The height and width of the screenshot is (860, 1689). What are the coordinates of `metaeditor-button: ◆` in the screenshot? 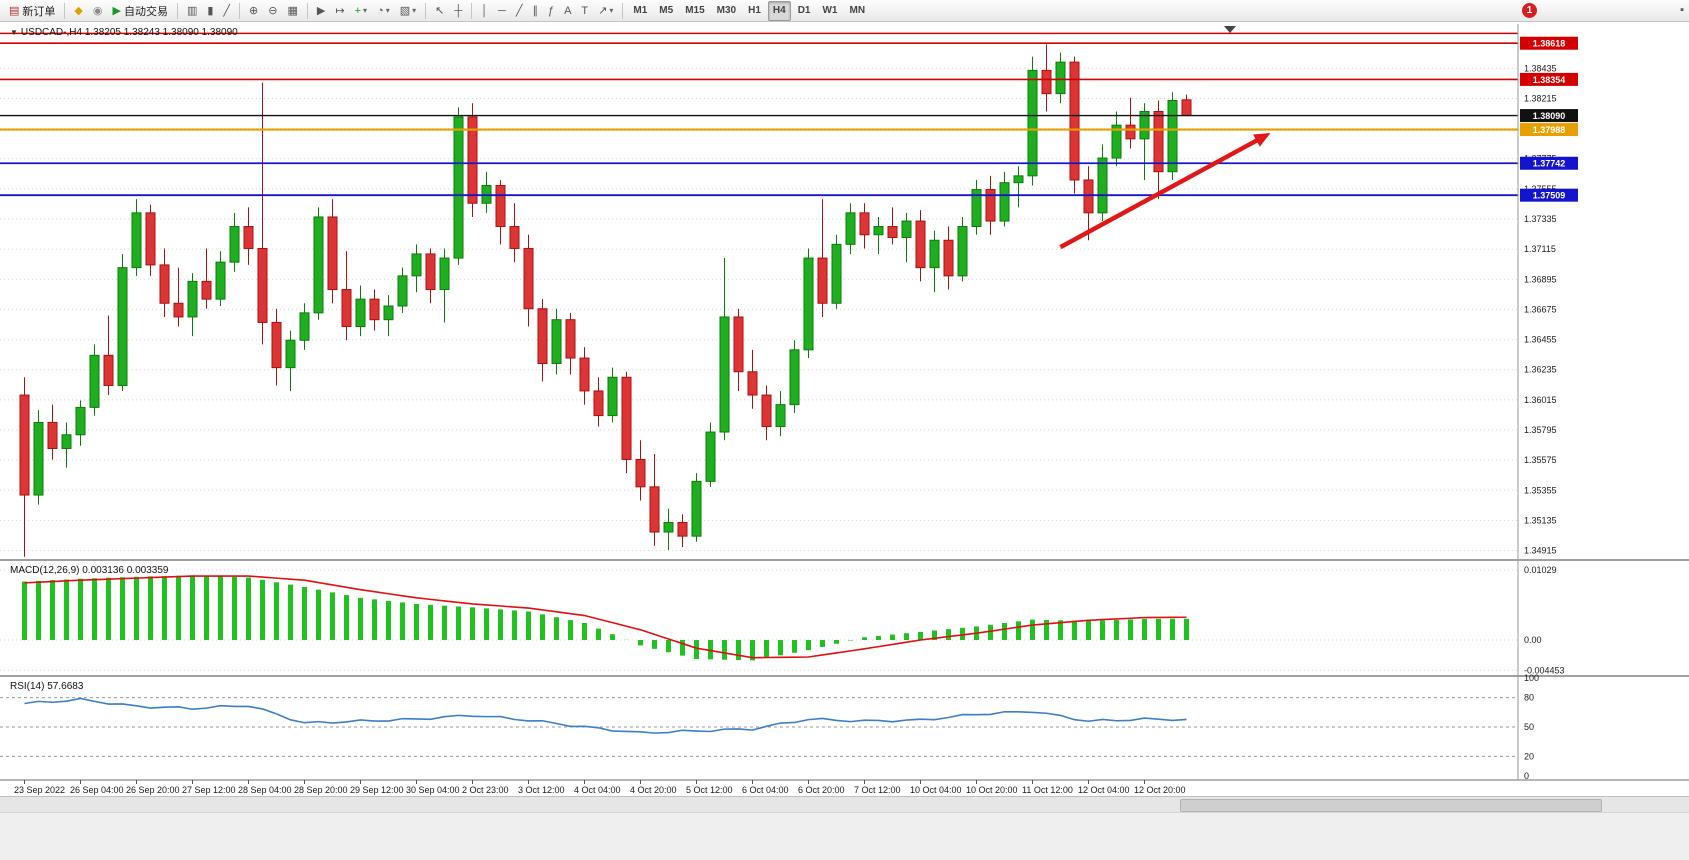 It's located at (78, 11).